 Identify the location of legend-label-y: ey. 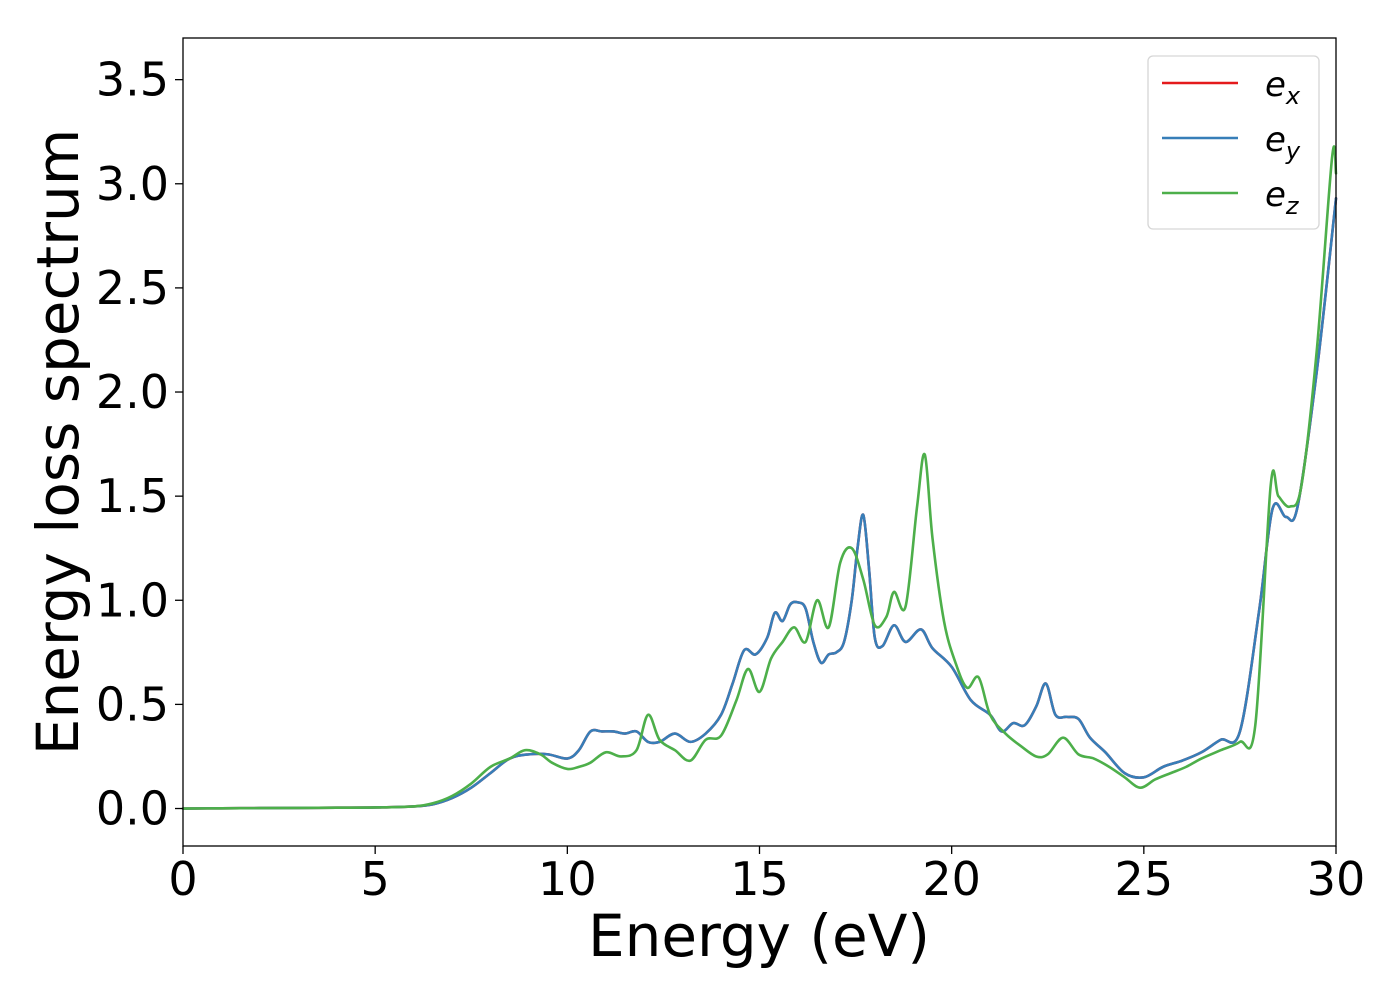
(1283, 142).